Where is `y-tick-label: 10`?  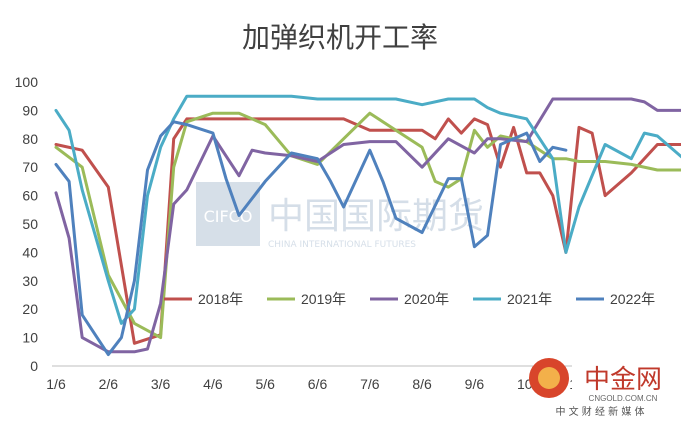 y-tick-label: 10 is located at coordinates (30, 338).